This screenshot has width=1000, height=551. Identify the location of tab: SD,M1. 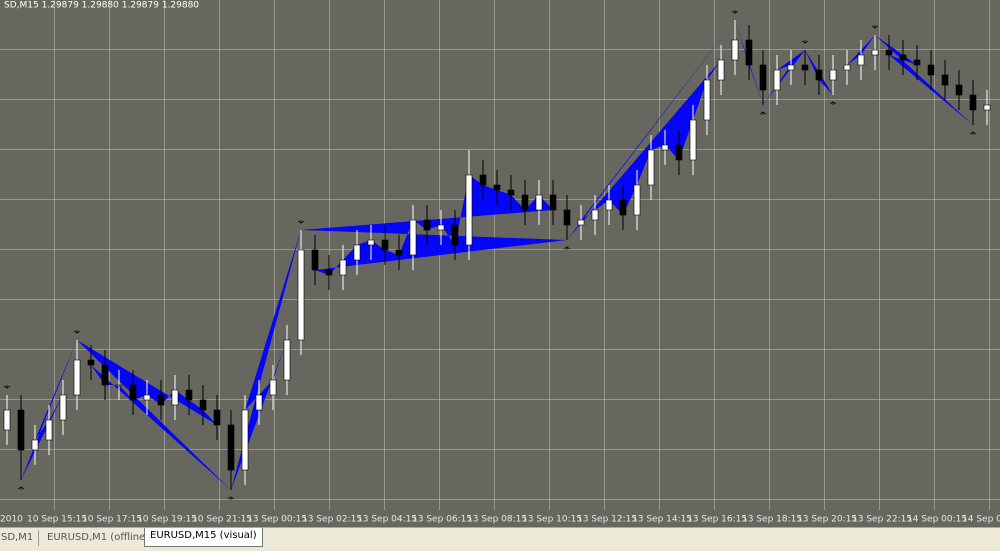
(20, 538).